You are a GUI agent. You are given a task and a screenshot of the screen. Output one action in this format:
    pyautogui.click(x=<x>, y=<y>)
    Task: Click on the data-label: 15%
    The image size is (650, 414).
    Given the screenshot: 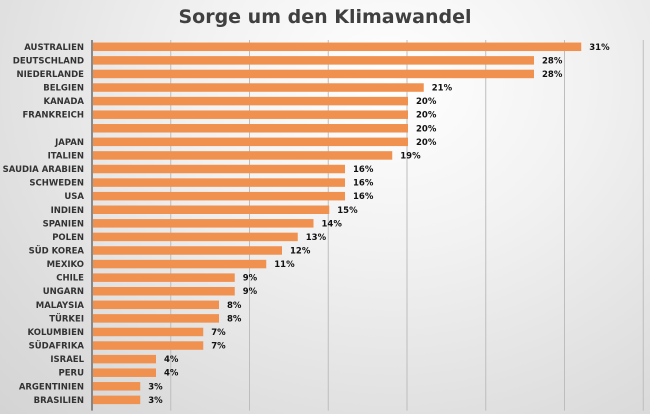 What is the action you would take?
    pyautogui.click(x=347, y=211)
    